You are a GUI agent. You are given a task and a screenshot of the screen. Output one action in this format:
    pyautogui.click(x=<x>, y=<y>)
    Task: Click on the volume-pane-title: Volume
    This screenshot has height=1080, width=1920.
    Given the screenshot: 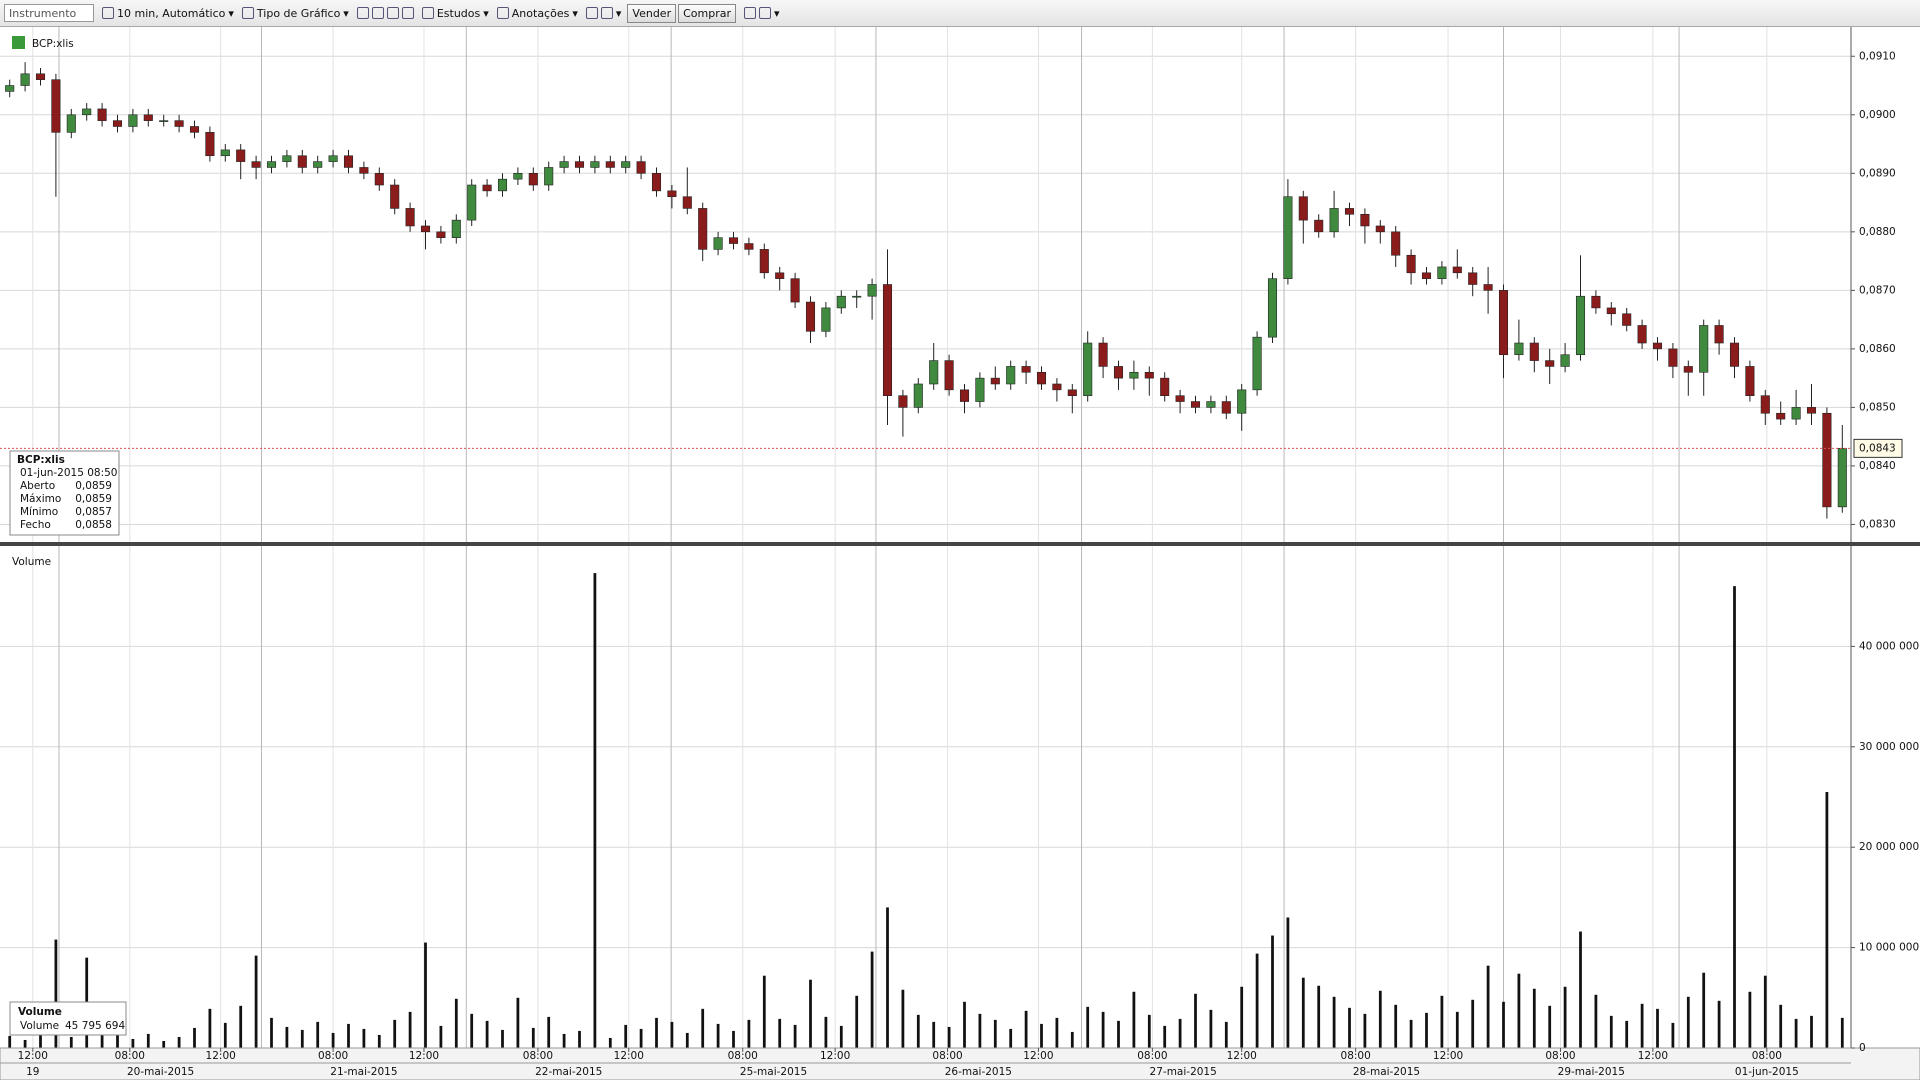 What is the action you would take?
    pyautogui.click(x=31, y=562)
    